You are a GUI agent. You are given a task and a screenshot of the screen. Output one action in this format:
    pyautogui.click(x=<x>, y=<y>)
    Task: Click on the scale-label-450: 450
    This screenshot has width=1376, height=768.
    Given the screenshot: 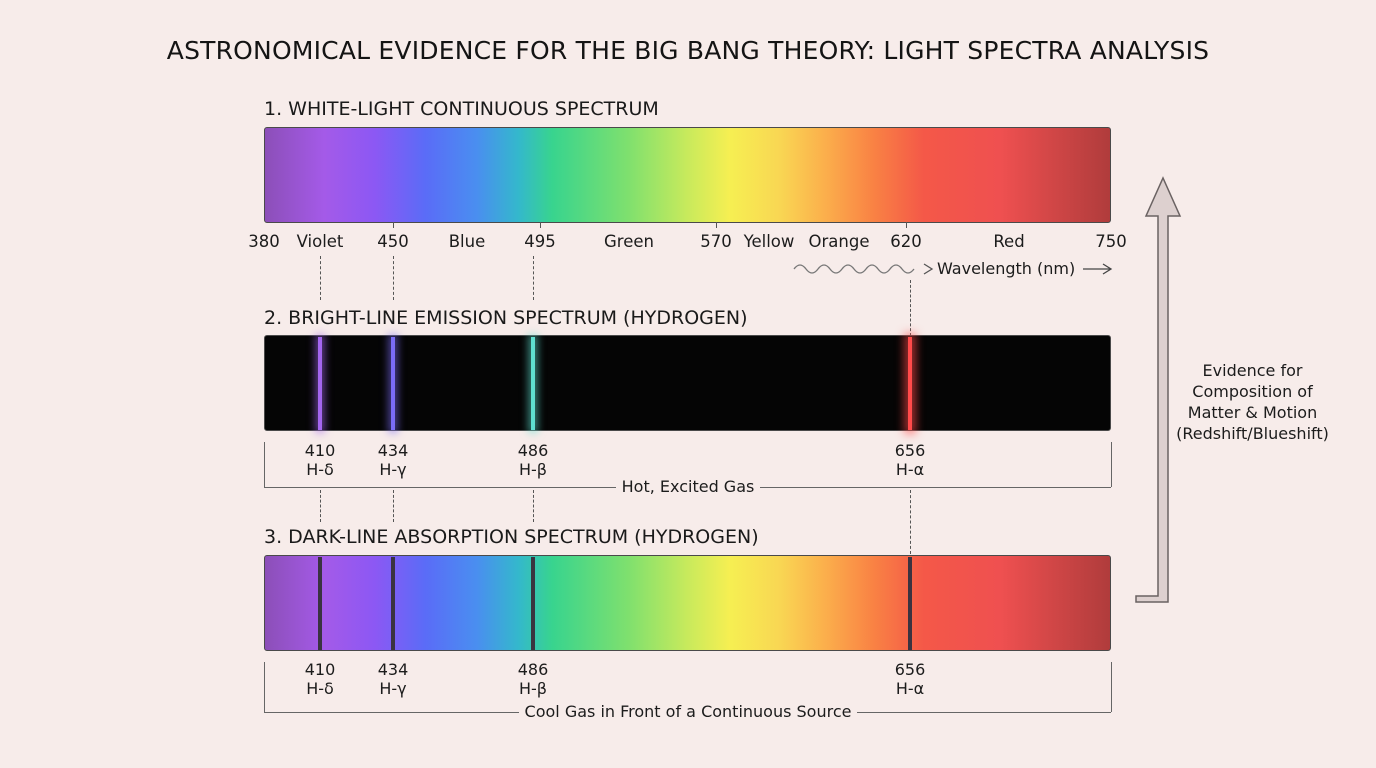 What is the action you would take?
    pyautogui.click(x=393, y=241)
    